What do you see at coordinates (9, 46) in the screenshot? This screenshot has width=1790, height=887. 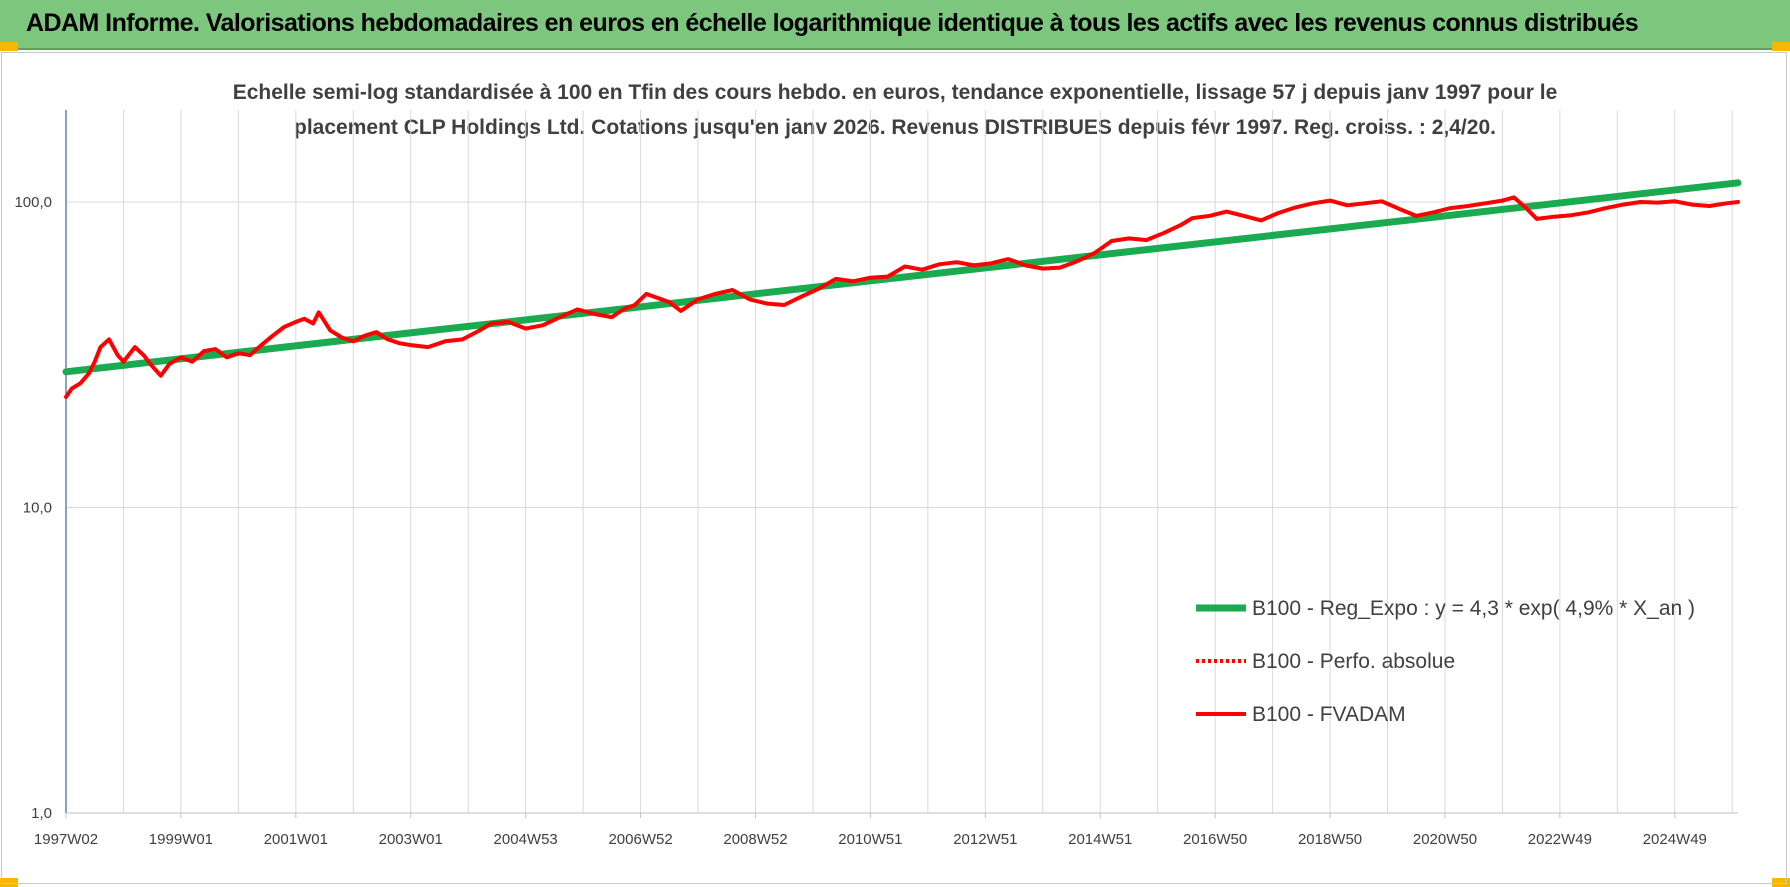 I see `corner-marker-top-left` at bounding box center [9, 46].